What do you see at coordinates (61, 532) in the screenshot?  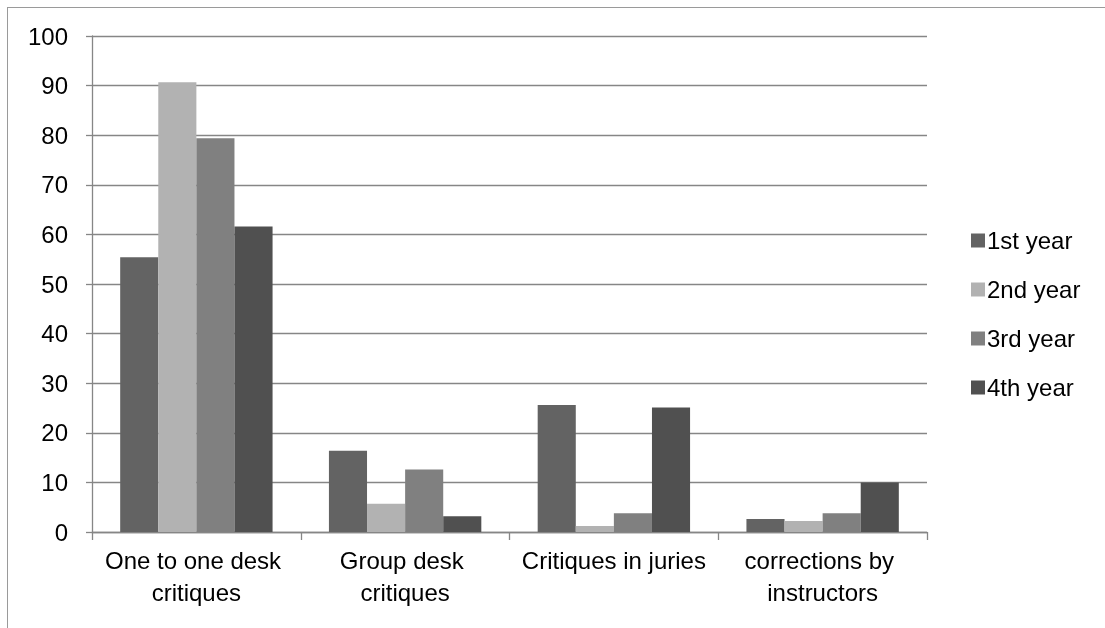 I see `y-tick-label: 0` at bounding box center [61, 532].